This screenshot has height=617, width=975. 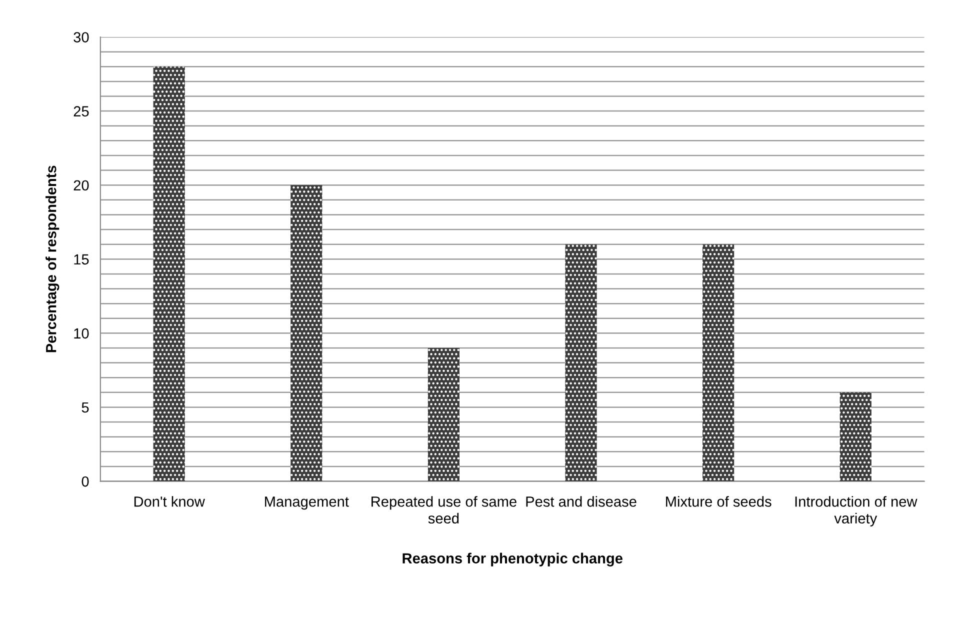 I want to click on y-axis-title: Percentage of respondents, so click(x=53, y=259).